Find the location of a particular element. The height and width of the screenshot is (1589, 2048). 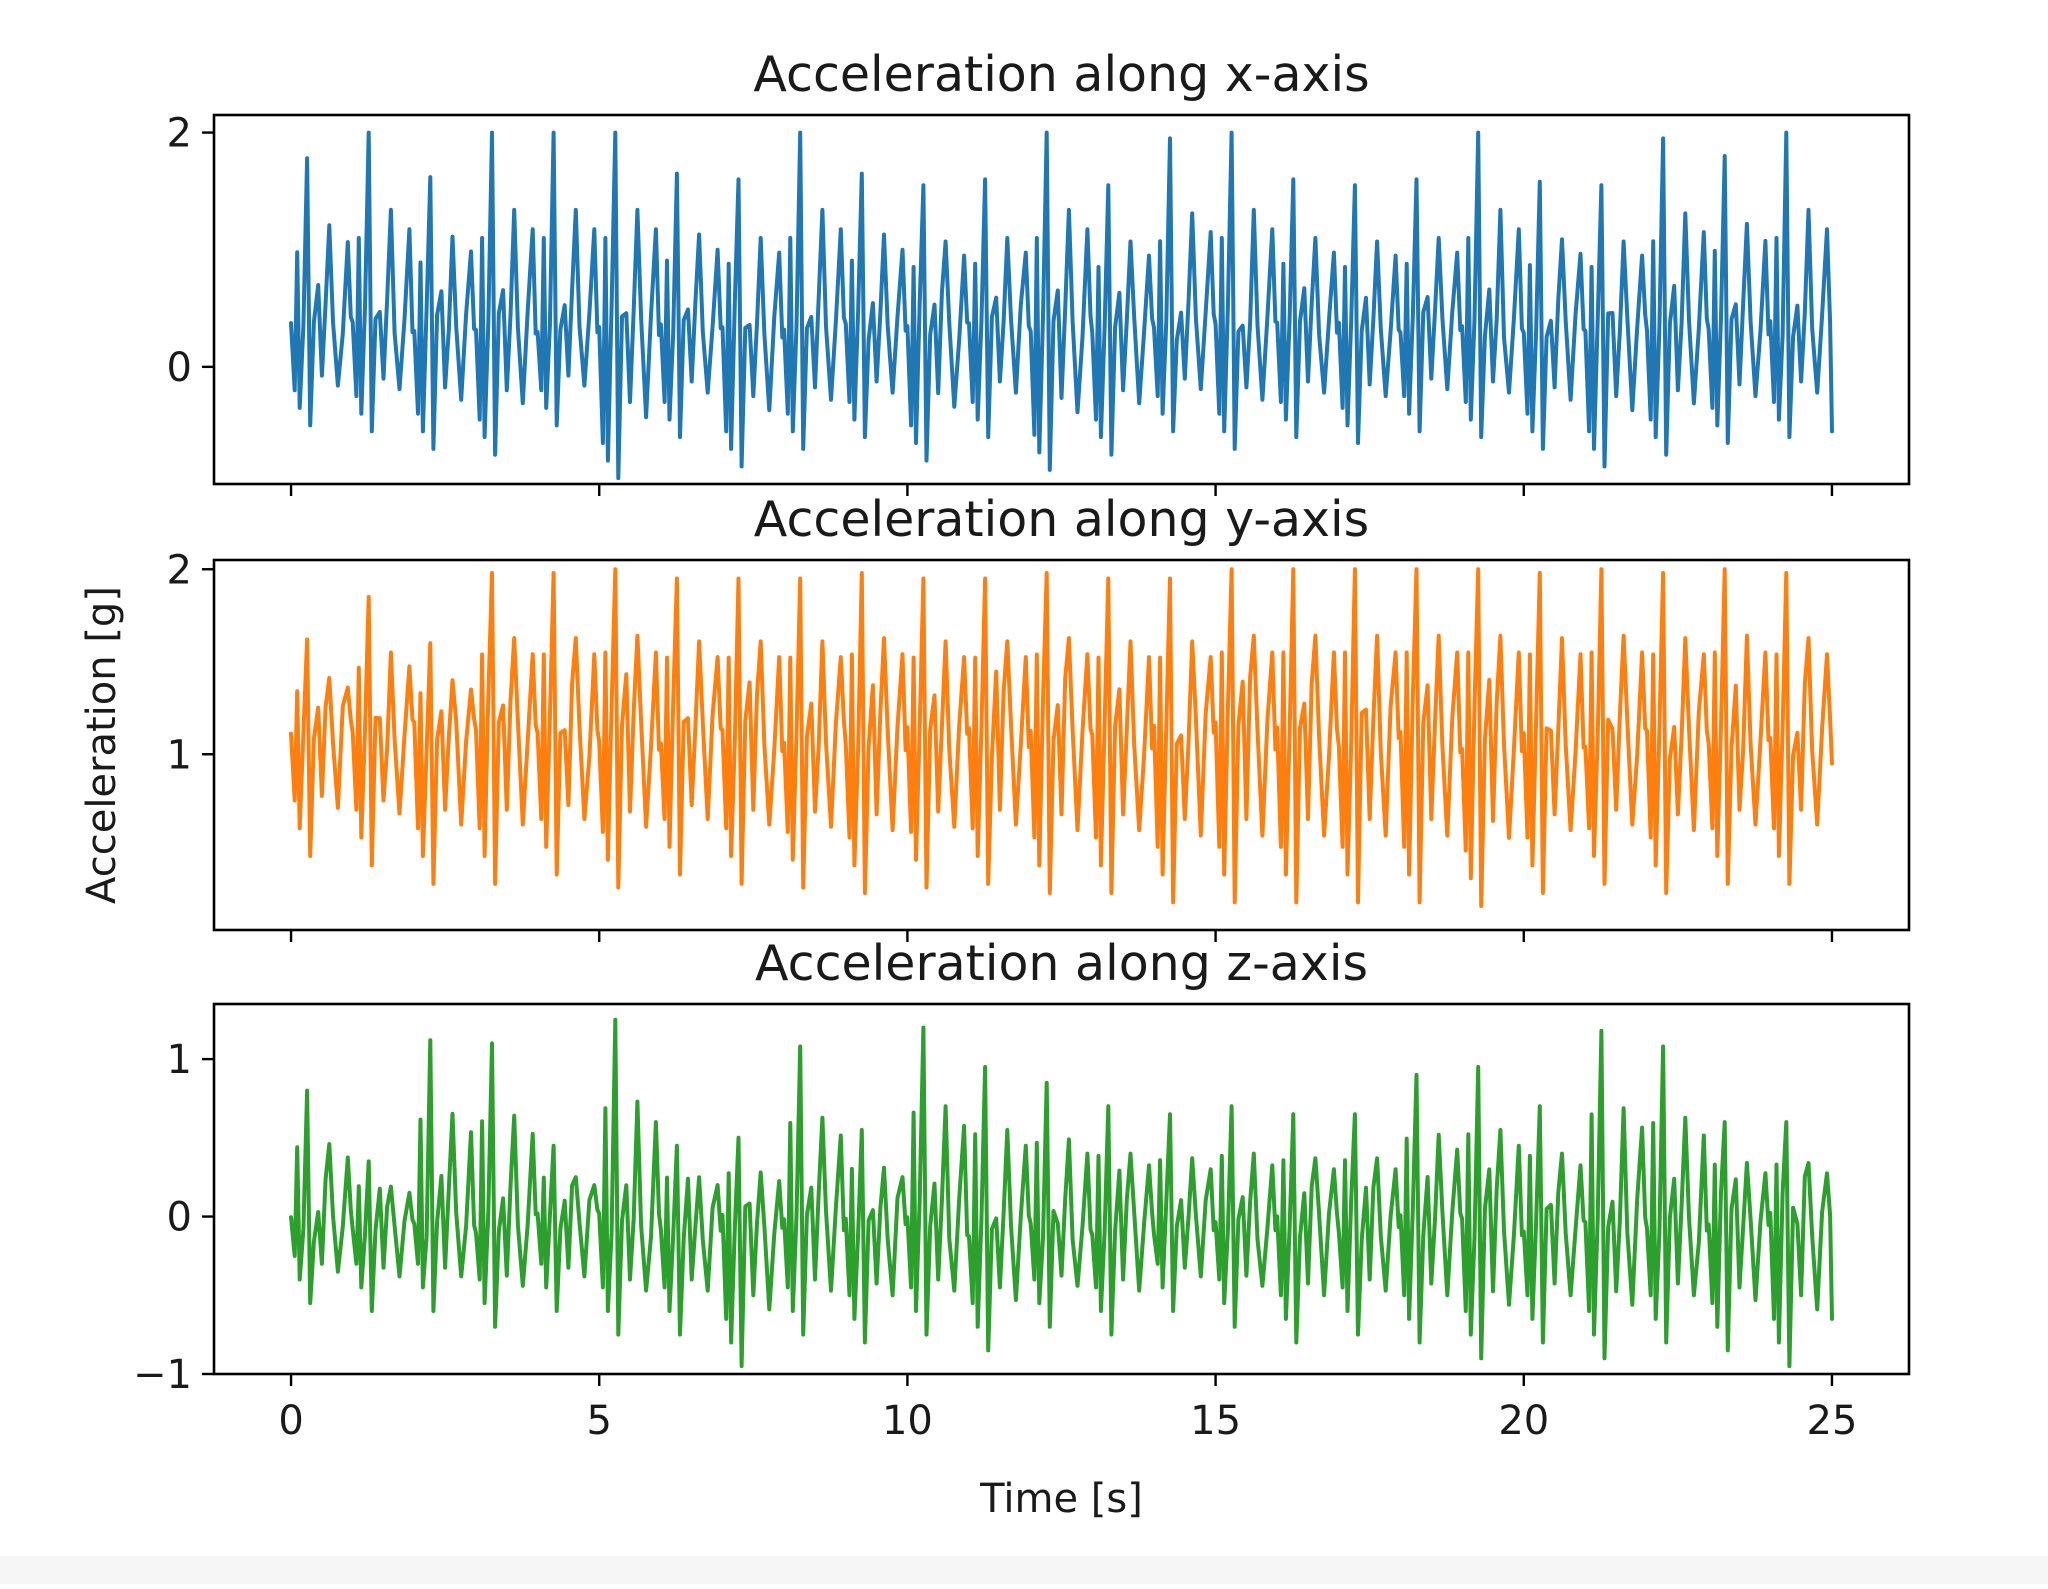

subplot-title-2: Acceleration along y-axis is located at coordinates (1061, 519).